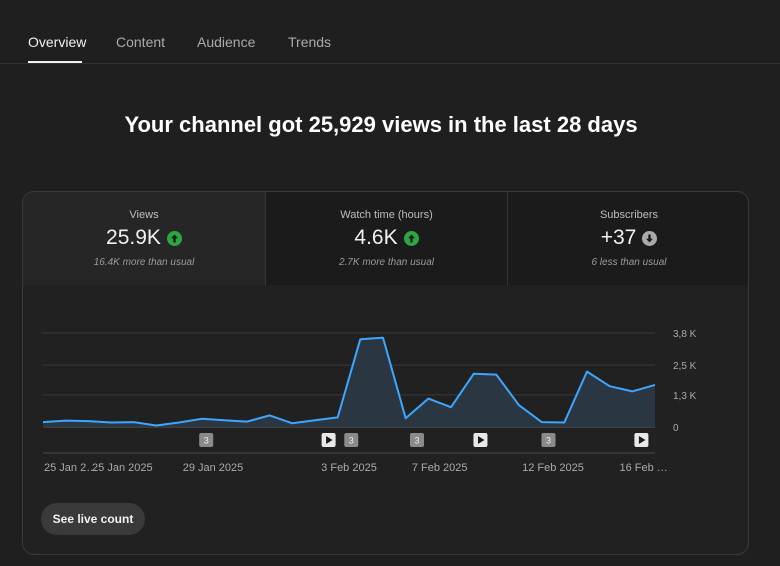  I want to click on stat-comparison: 16.4K more than usual, so click(144, 262).